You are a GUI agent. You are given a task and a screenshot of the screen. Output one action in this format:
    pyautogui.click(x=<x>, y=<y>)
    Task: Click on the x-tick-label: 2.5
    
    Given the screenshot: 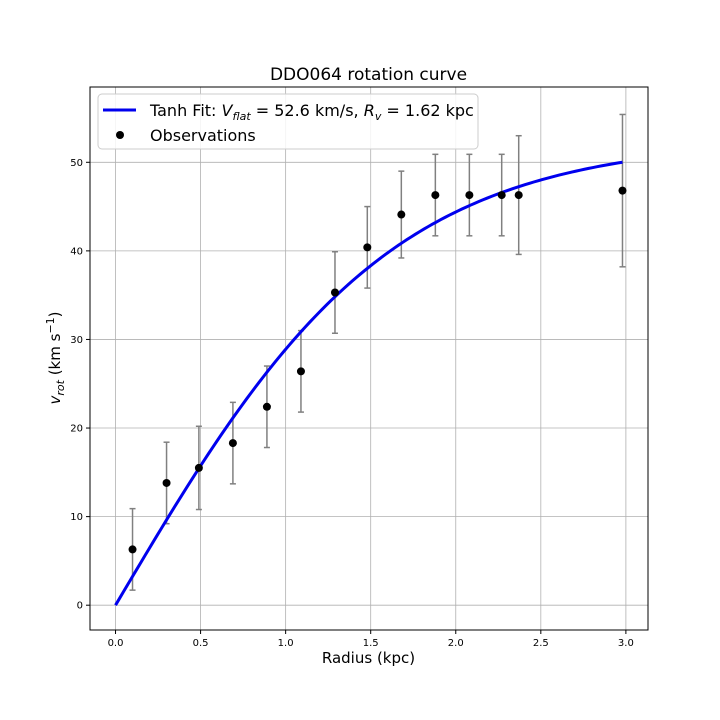 What is the action you would take?
    pyautogui.click(x=541, y=643)
    